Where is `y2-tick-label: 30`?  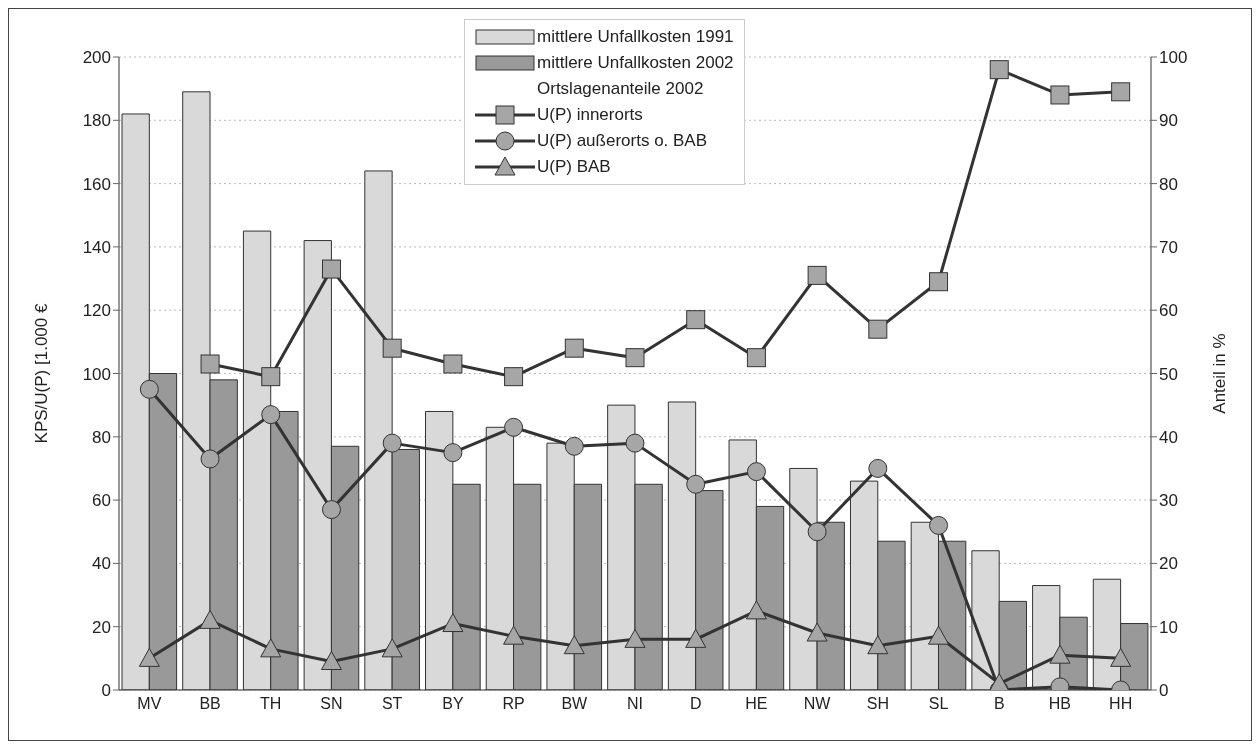 y2-tick-label: 30 is located at coordinates (1168, 501).